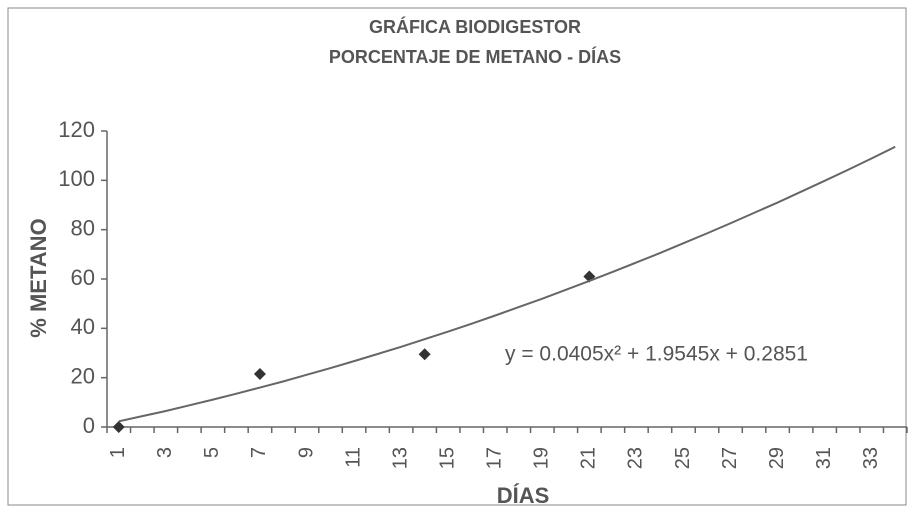 Image resolution: width=912 pixels, height=512 pixels. What do you see at coordinates (76, 178) in the screenshot?
I see `y-tick-label: 100` at bounding box center [76, 178].